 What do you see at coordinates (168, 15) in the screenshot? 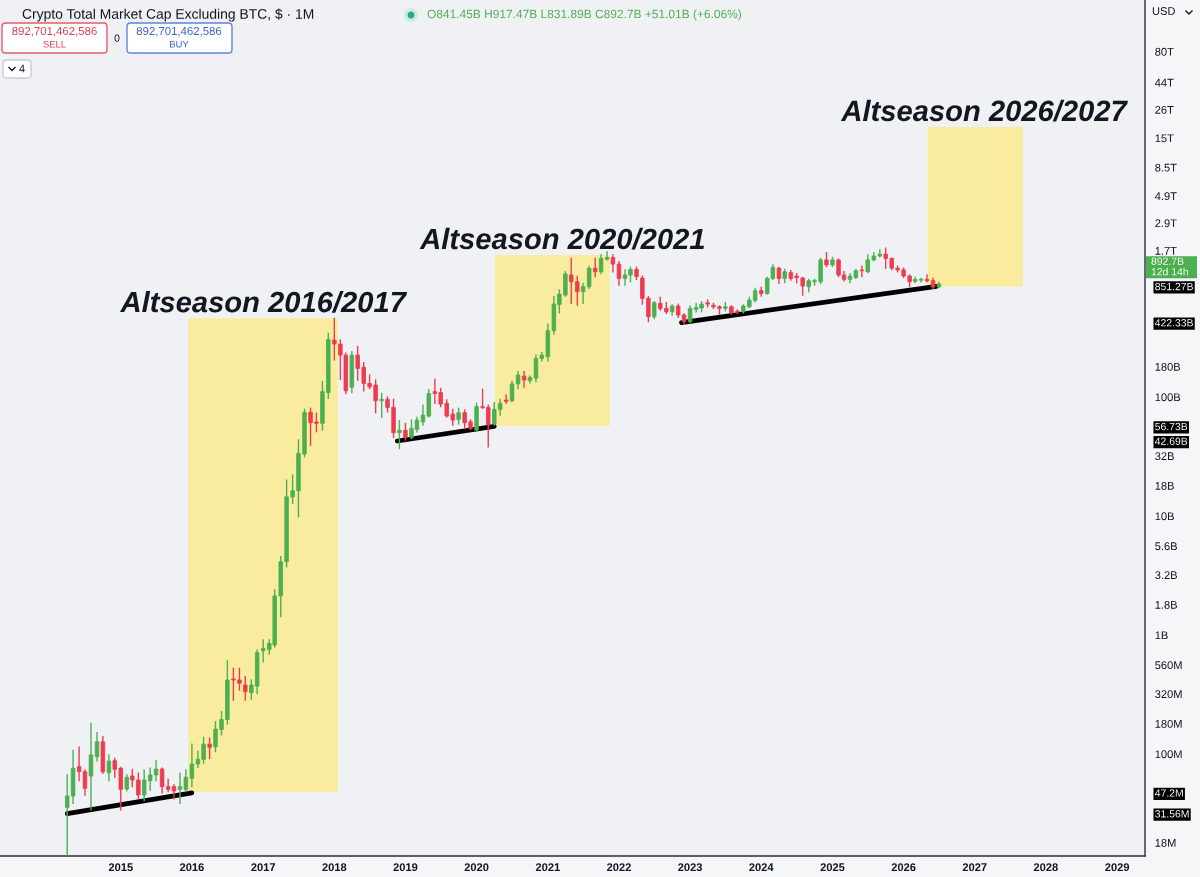
I see `text: Crypto Total Market Cap Excluding BTC, $ · 1M` at bounding box center [168, 15].